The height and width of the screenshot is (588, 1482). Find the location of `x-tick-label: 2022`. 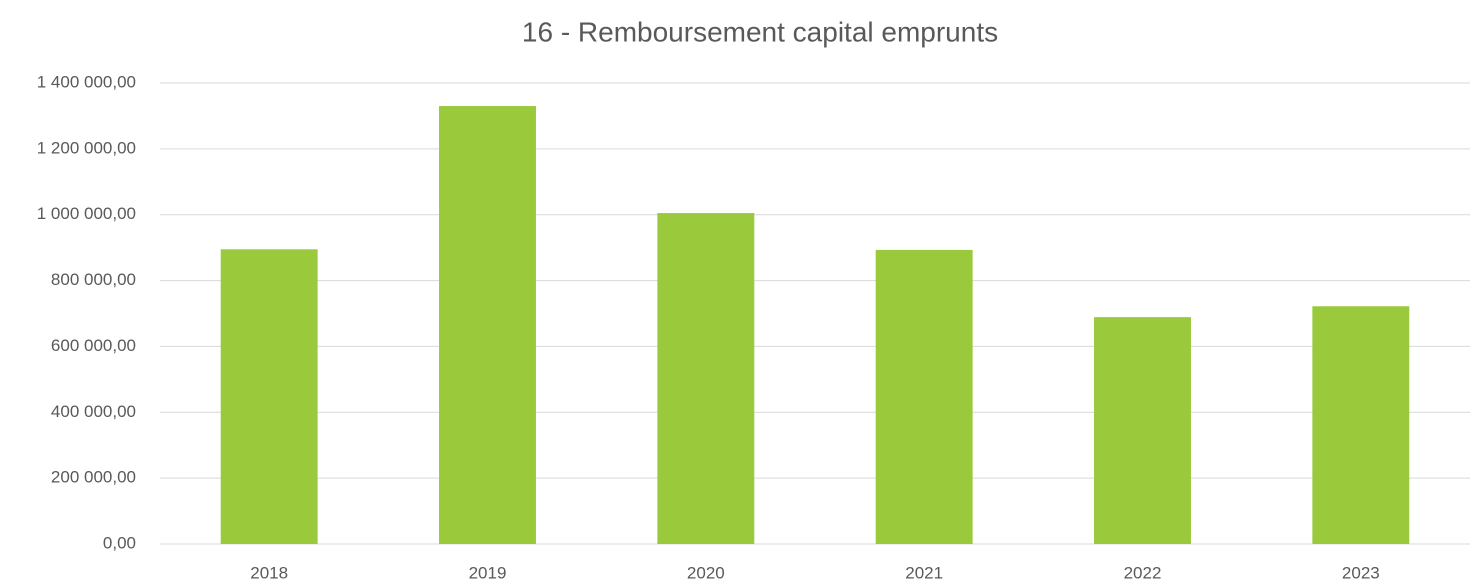

x-tick-label: 2022 is located at coordinates (1143, 572).